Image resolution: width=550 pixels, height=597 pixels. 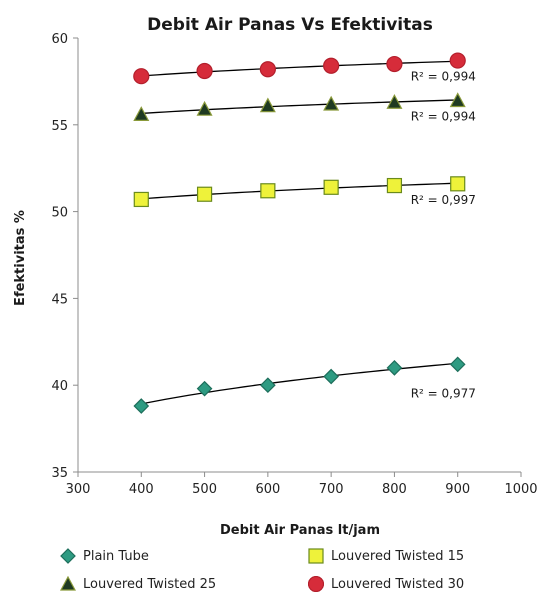 What do you see at coordinates (443, 200) in the screenshot?
I see `r-squared-label: R² = 0,997` at bounding box center [443, 200].